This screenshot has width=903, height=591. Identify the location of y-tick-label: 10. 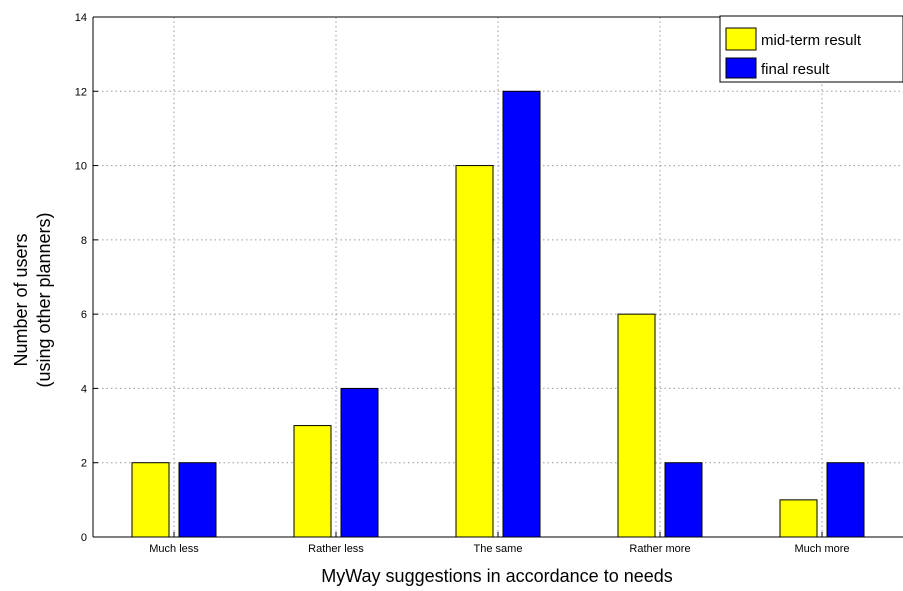
(81, 167).